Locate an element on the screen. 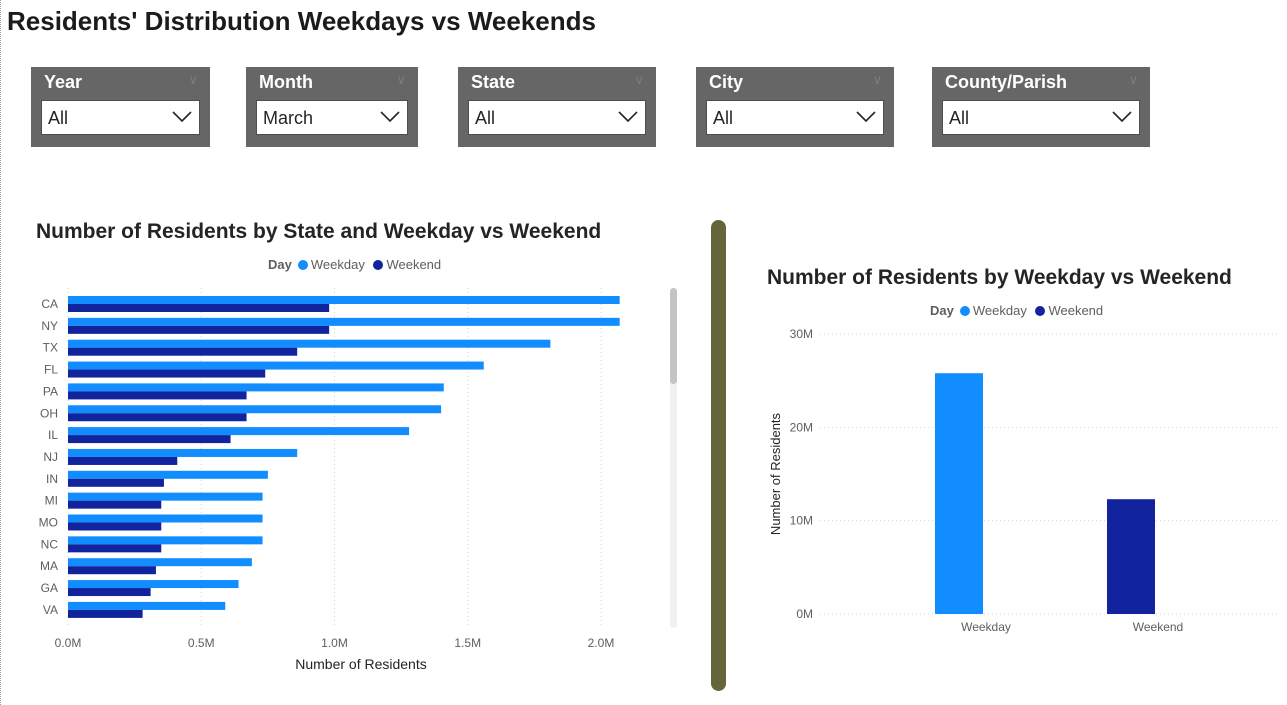  x-tick-label: 1.0M is located at coordinates (334, 643).